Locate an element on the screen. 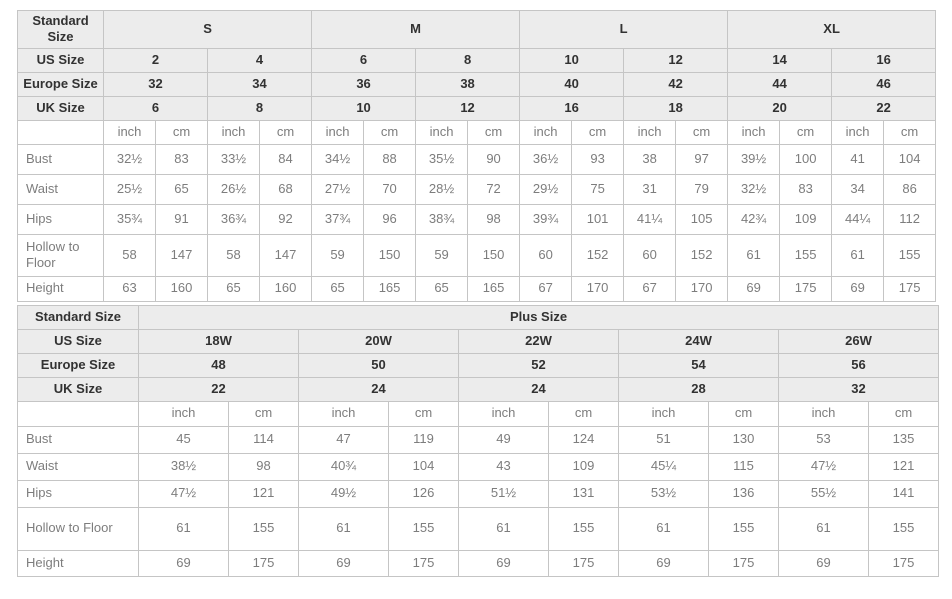 This screenshot has height=599, width=952. size-value: 16 is located at coordinates (884, 60).